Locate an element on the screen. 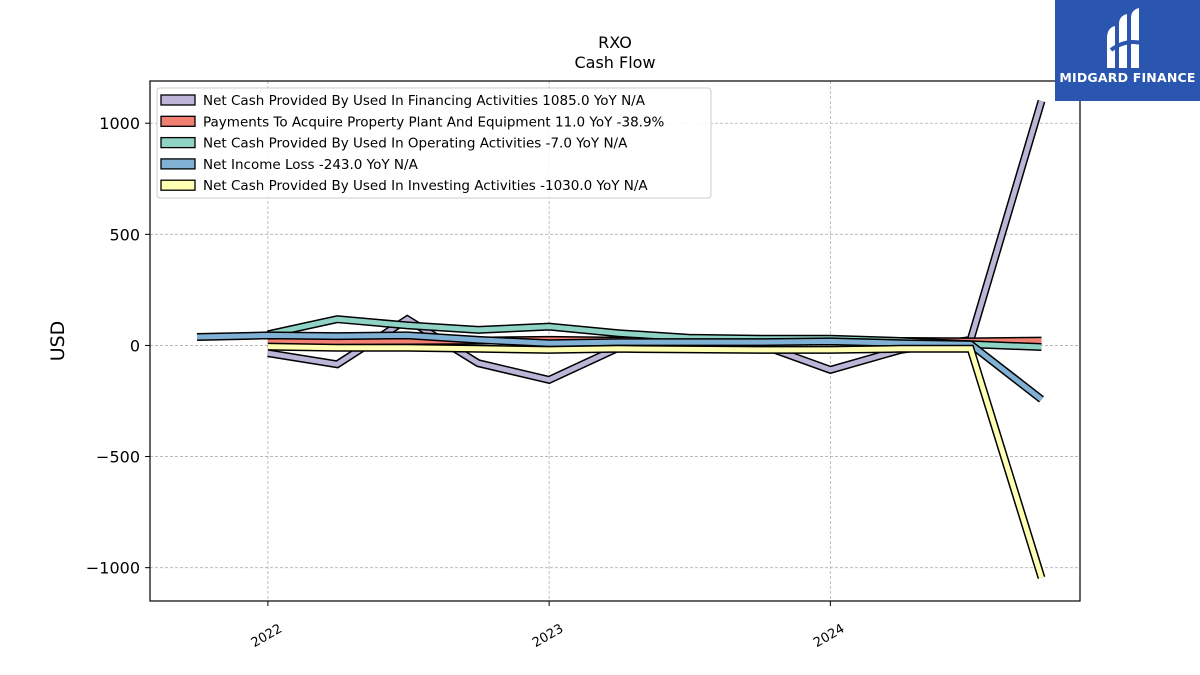  y-axis-ticks: −1000 −500 0 500 1000 is located at coordinates (118, 346).